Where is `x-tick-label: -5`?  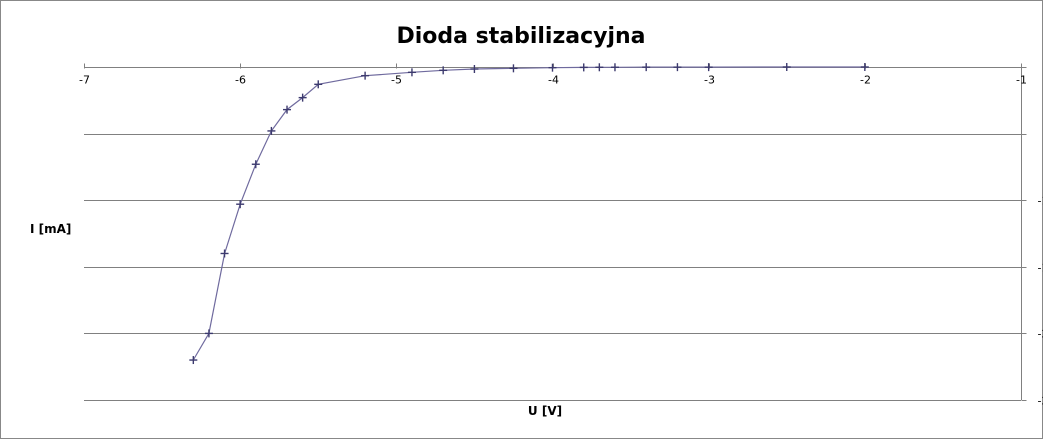 x-tick-label: -5 is located at coordinates (396, 80).